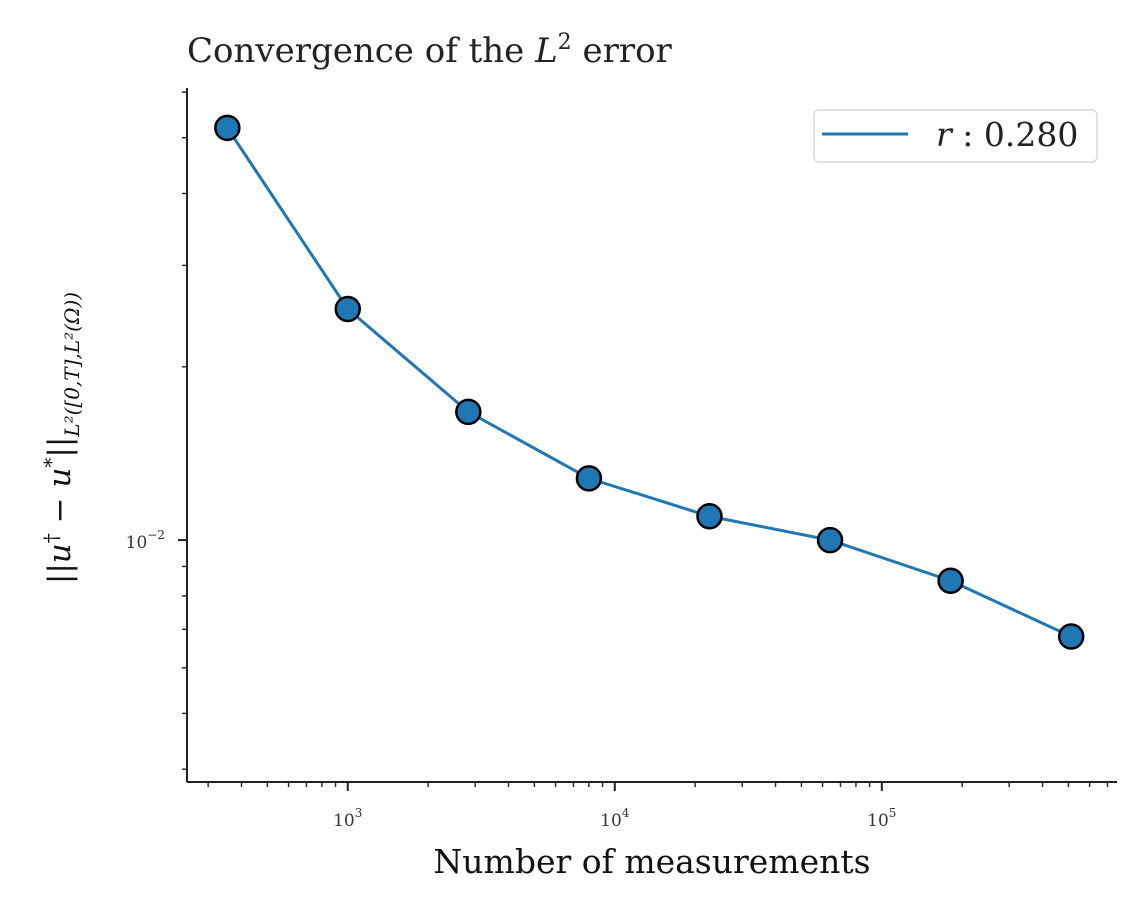 Image resolution: width=1146 pixels, height=912 pixels. Describe the element at coordinates (145, 540) in the screenshot. I see `y-tick-label: 10−2` at that location.